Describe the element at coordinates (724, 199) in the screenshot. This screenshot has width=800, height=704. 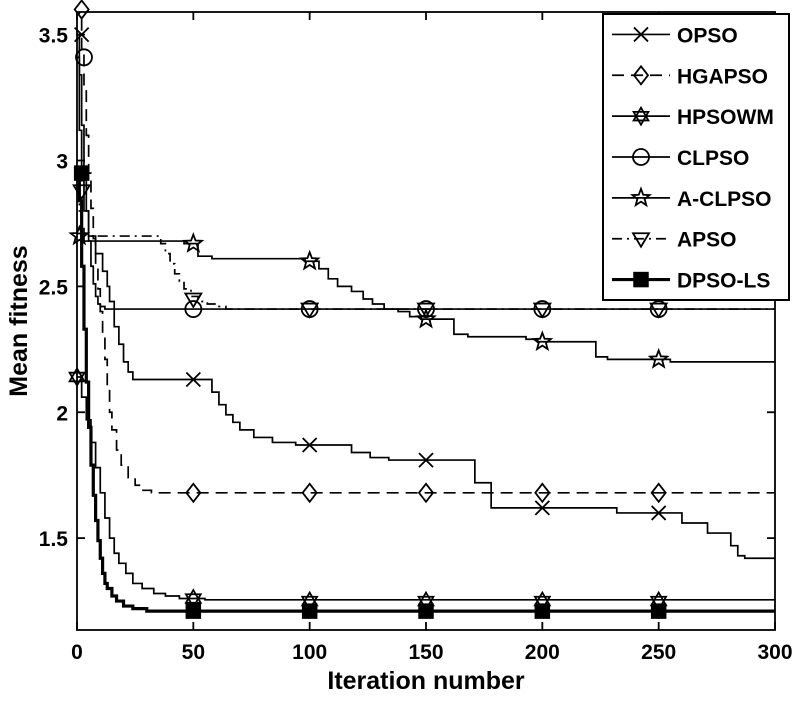
I see `legend-label: A-CLPSO` at that location.